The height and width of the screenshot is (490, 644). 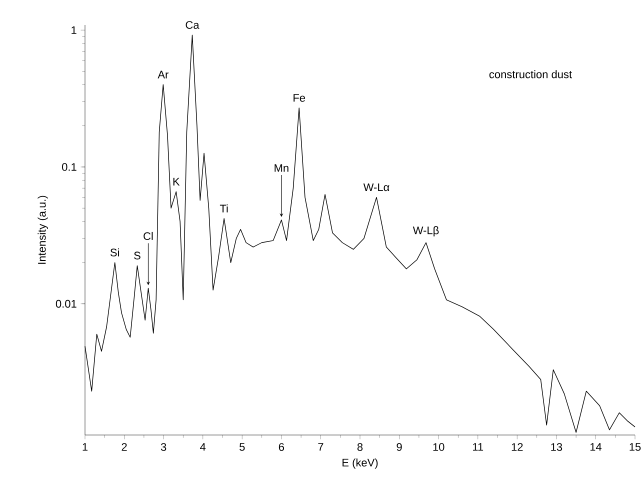 I want to click on annotation: Ca, so click(x=193, y=25).